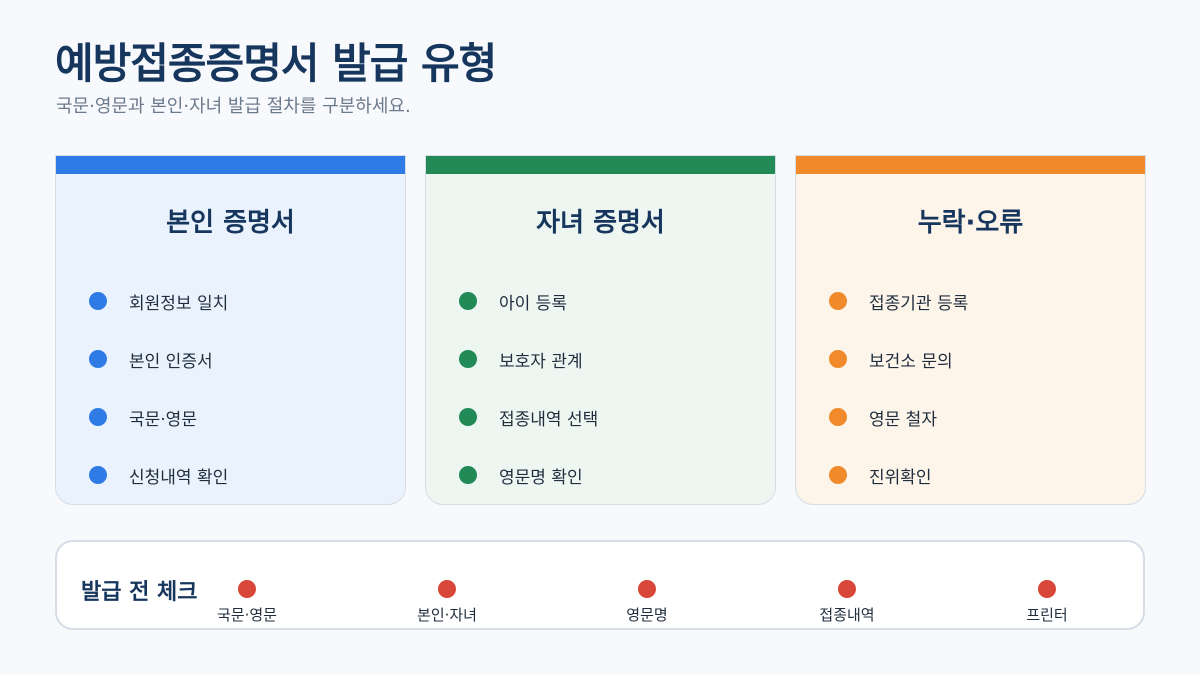 Image resolution: width=1200 pixels, height=675 pixels. I want to click on list-item-label: 영문 철자, so click(903, 419).